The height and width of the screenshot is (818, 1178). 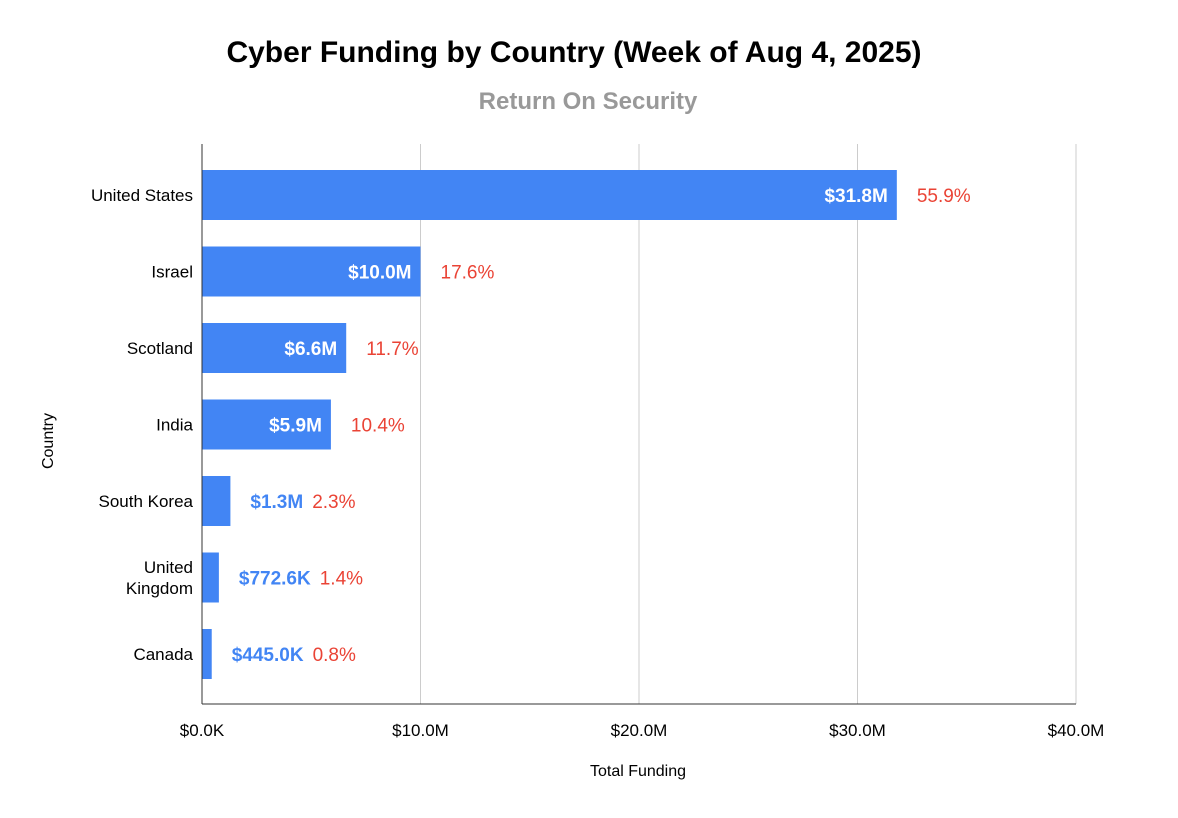 I want to click on chart-subtitle: Return On Security, so click(x=588, y=101).